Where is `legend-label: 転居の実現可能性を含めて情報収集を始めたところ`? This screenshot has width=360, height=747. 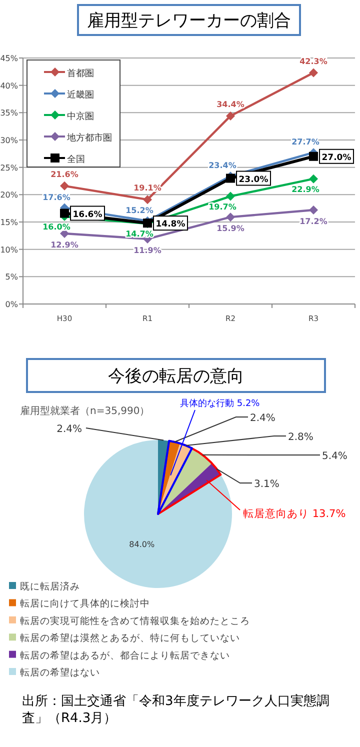 legend-label: 転居の実現可能性を含めて情報収集を始めたところ is located at coordinates (135, 620).